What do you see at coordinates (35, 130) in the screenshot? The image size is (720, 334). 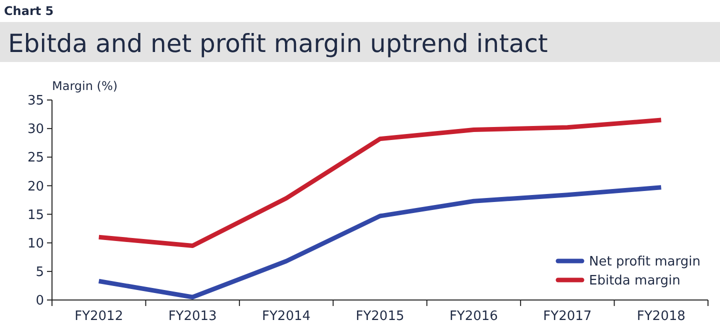 I see `y-tick-label: 30` at bounding box center [35, 130].